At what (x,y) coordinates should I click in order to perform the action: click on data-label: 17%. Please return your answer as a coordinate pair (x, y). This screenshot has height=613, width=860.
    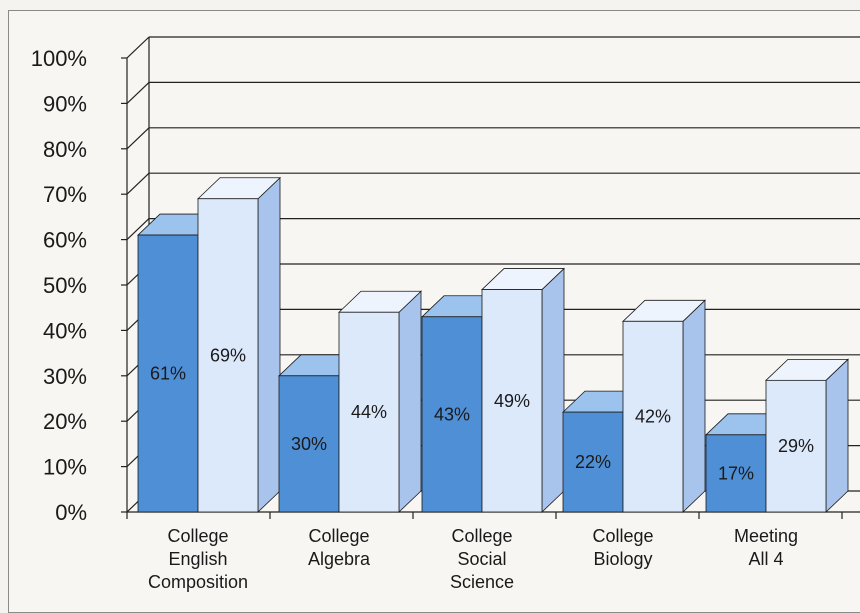
    Looking at the image, I should click on (736, 473).